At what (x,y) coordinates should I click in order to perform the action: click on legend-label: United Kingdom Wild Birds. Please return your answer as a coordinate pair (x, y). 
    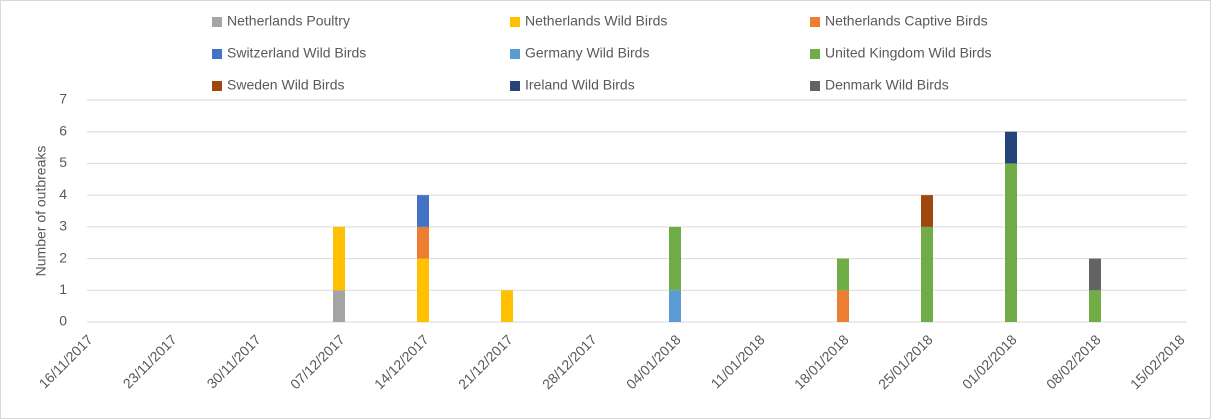
    Looking at the image, I should click on (908, 53).